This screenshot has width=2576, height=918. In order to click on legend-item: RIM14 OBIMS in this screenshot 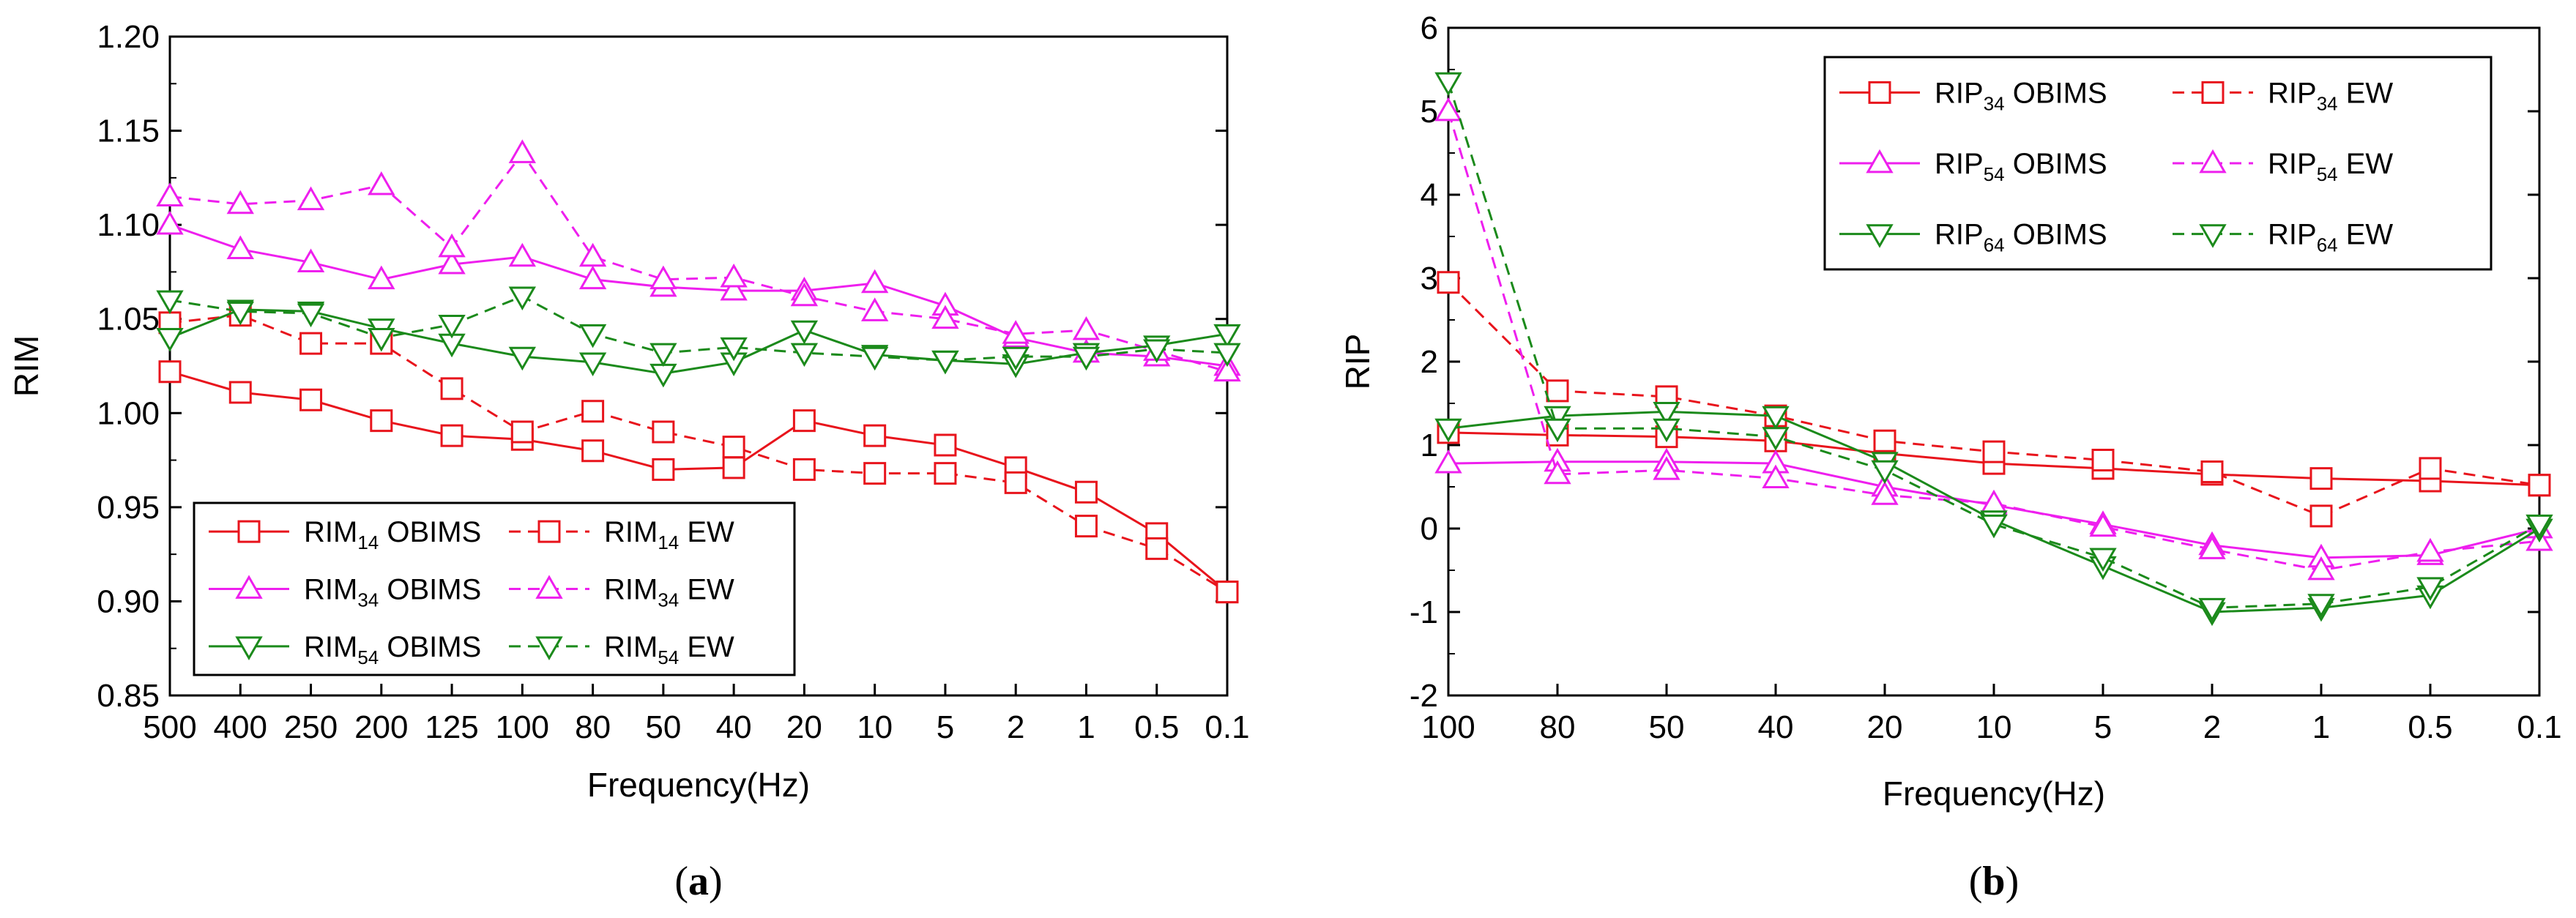, I will do `click(345, 534)`.